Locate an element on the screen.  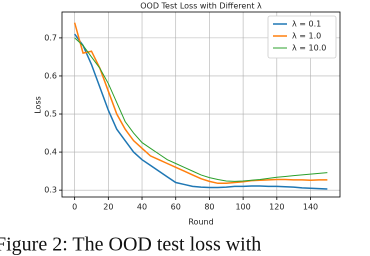
y-tick-label: 0.4 is located at coordinates (50, 152).